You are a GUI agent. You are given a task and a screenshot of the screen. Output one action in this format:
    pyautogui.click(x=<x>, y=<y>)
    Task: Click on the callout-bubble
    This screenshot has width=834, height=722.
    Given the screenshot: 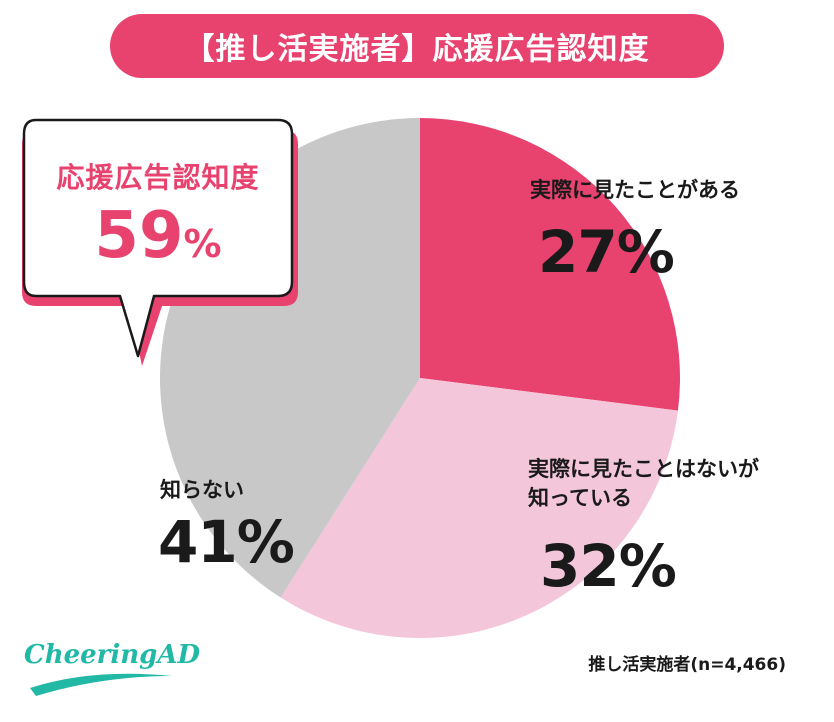 What is the action you would take?
    pyautogui.click(x=160, y=242)
    